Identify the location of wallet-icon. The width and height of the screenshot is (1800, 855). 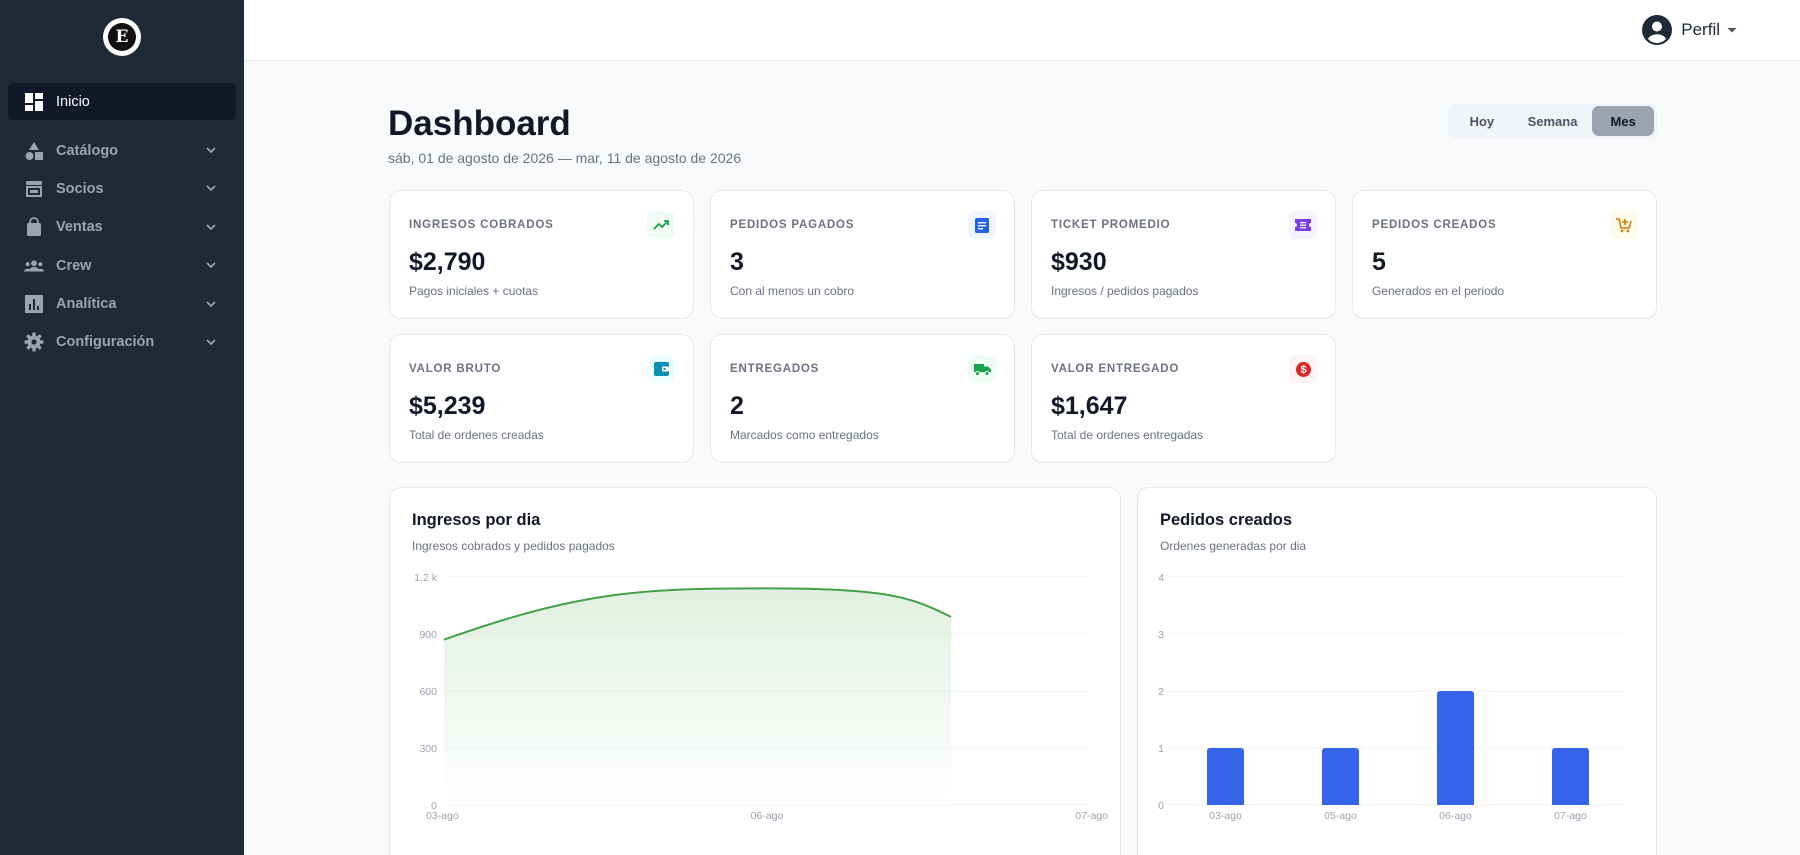
(661, 369).